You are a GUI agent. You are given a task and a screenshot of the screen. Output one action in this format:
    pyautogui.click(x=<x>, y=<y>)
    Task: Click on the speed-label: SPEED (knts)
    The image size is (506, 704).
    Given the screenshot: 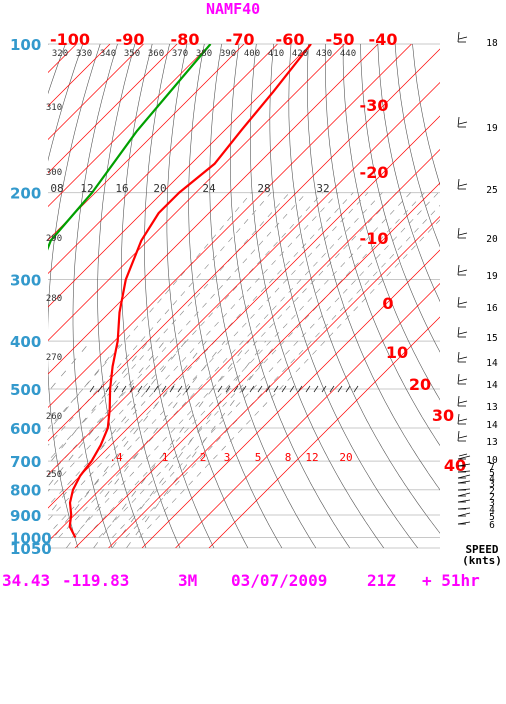 What is the action you would take?
    pyautogui.click(x=482, y=555)
    